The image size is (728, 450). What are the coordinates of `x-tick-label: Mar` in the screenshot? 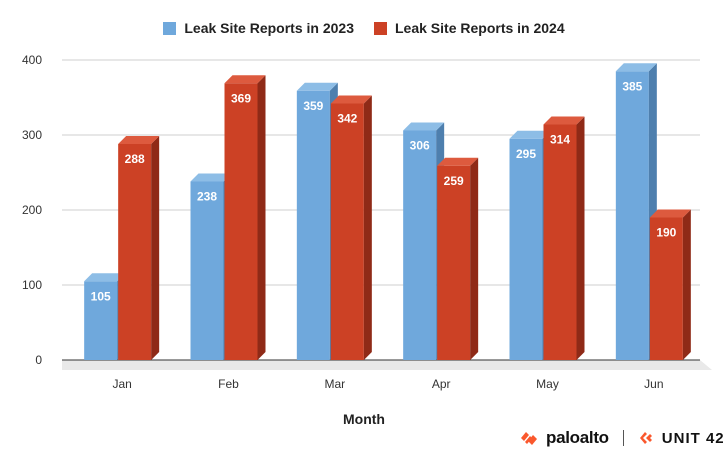 It's located at (334, 384).